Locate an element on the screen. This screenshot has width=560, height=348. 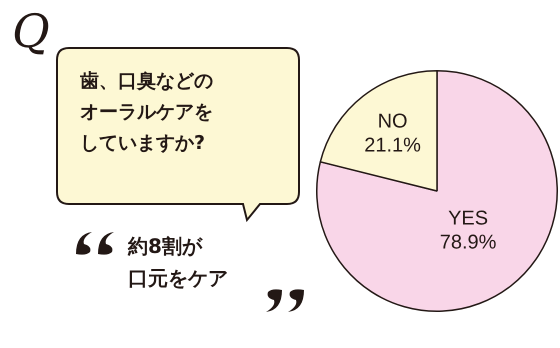
text: 約8割が is located at coordinates (165, 246).